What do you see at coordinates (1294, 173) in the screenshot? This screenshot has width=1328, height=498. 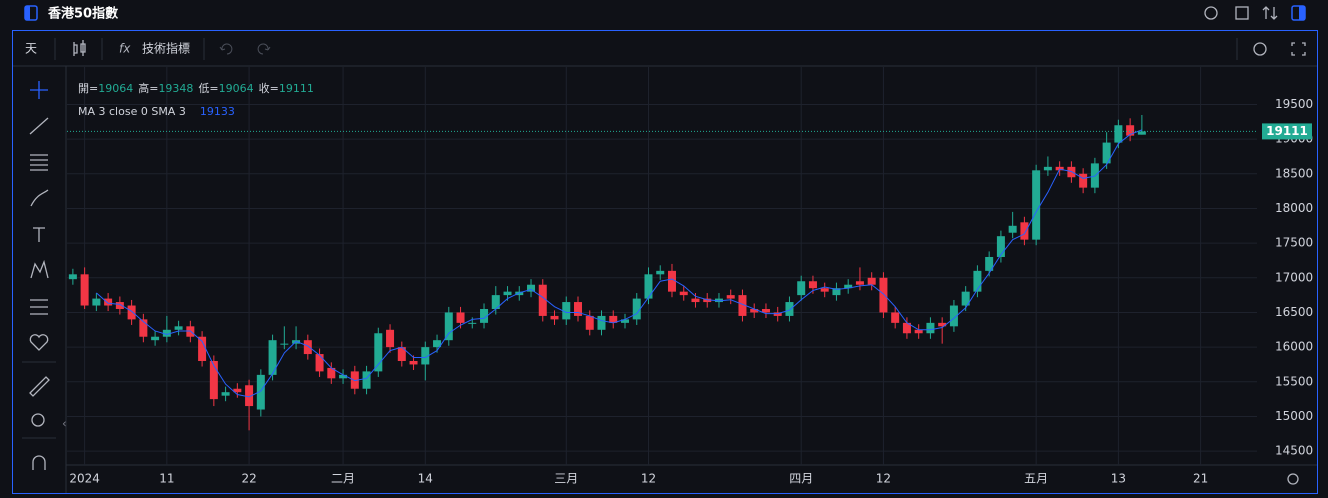 I see `y-tick-label: 18500` at bounding box center [1294, 173].